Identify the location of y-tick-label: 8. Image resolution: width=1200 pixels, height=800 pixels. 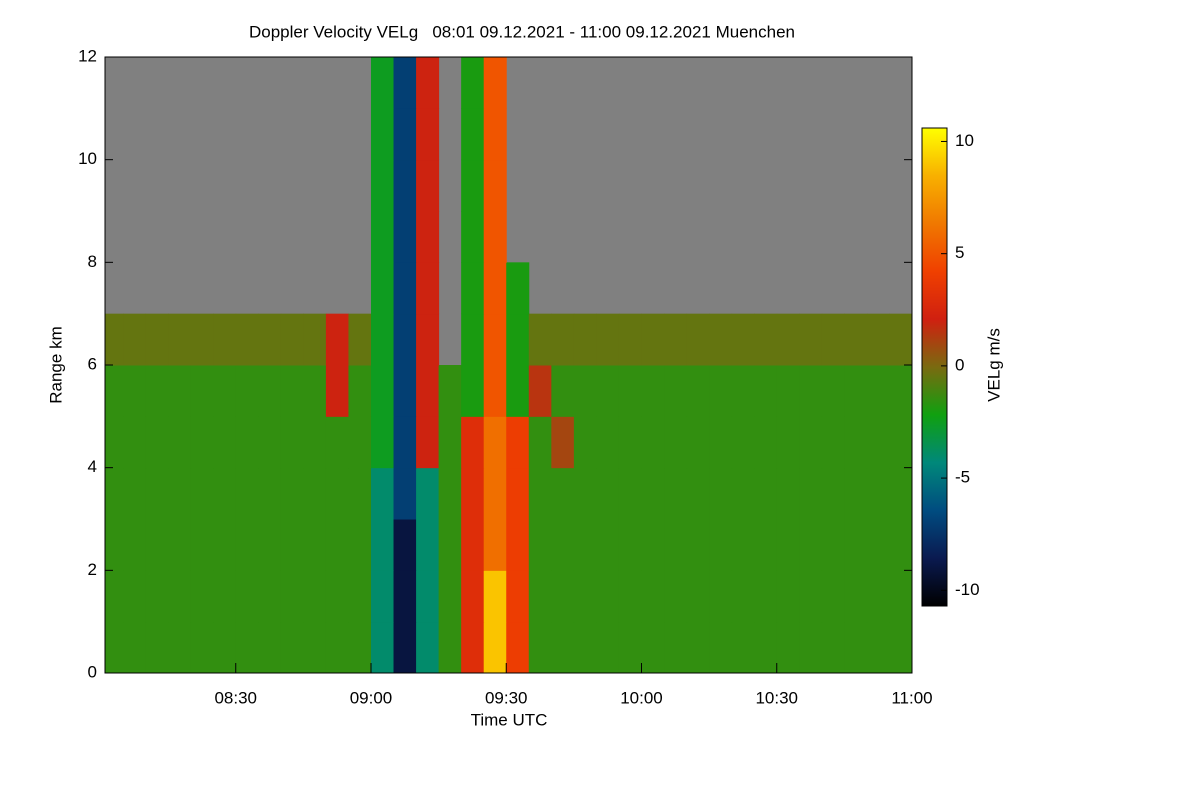
(92, 261).